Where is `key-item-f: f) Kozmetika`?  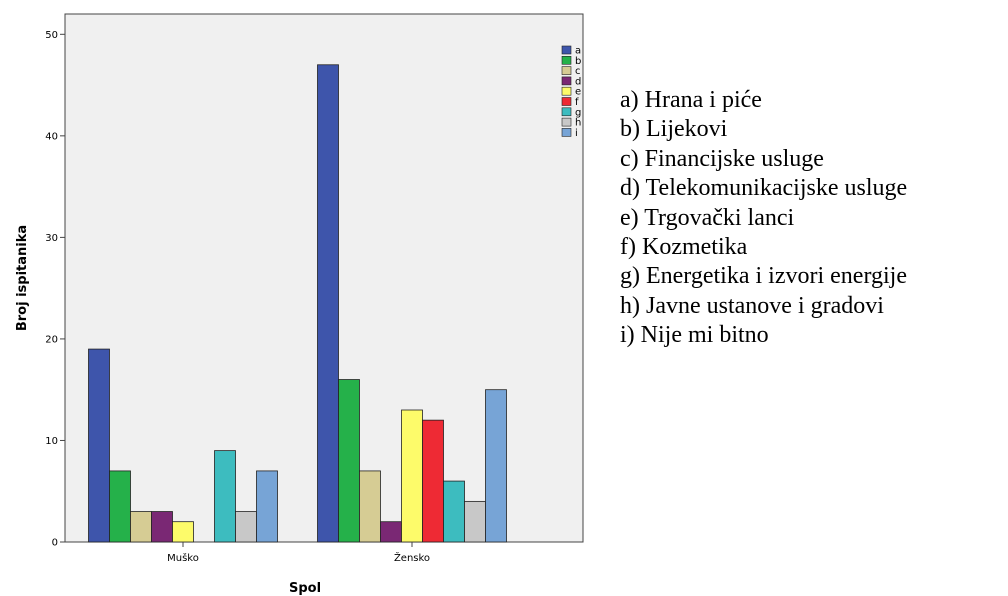 key-item-f: f) Kozmetika is located at coordinates (684, 247).